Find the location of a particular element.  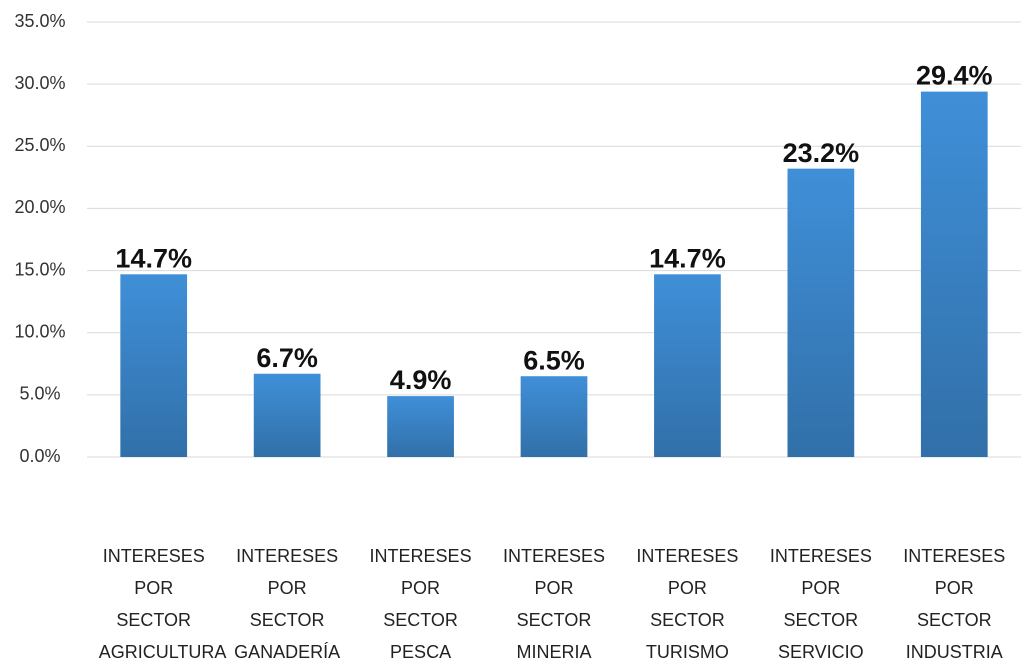

x-tick-label: INTERESES POR SECTOR SERVICIO is located at coordinates (820, 604).